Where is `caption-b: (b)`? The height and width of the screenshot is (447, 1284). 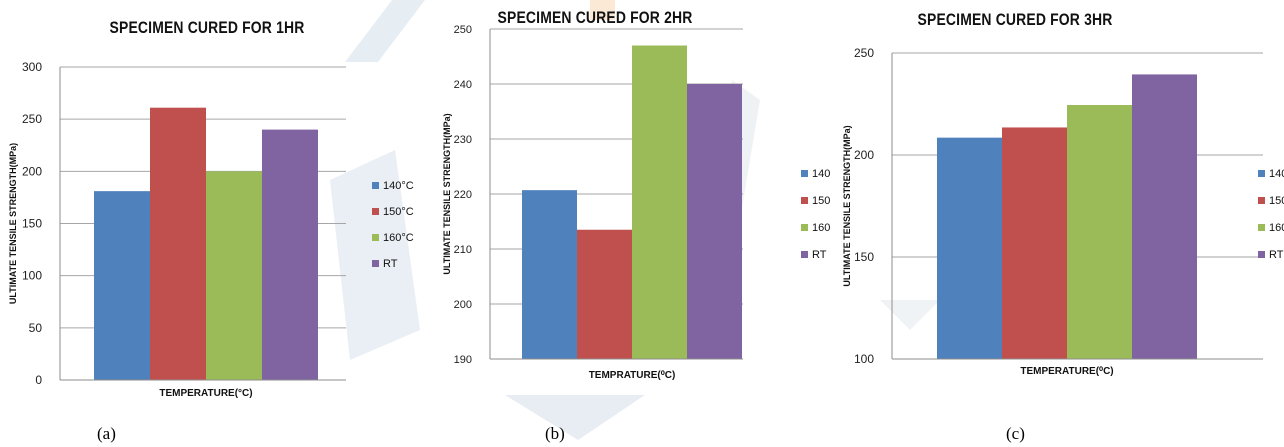
caption-b: (b) is located at coordinates (555, 433).